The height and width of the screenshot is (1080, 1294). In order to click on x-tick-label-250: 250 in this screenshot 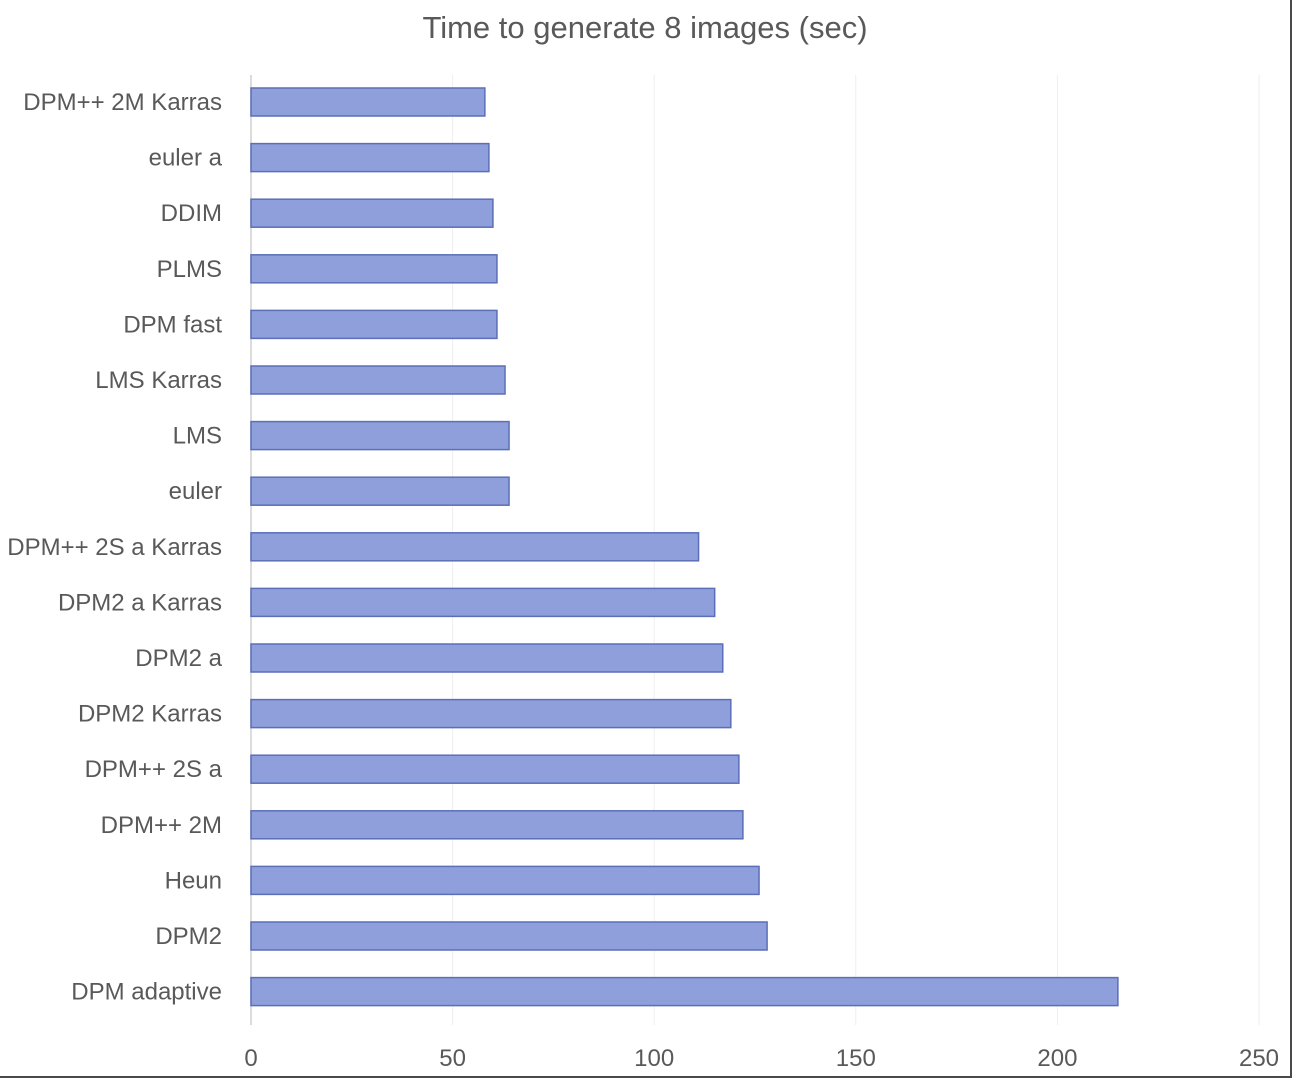, I will do `click(1259, 1058)`.